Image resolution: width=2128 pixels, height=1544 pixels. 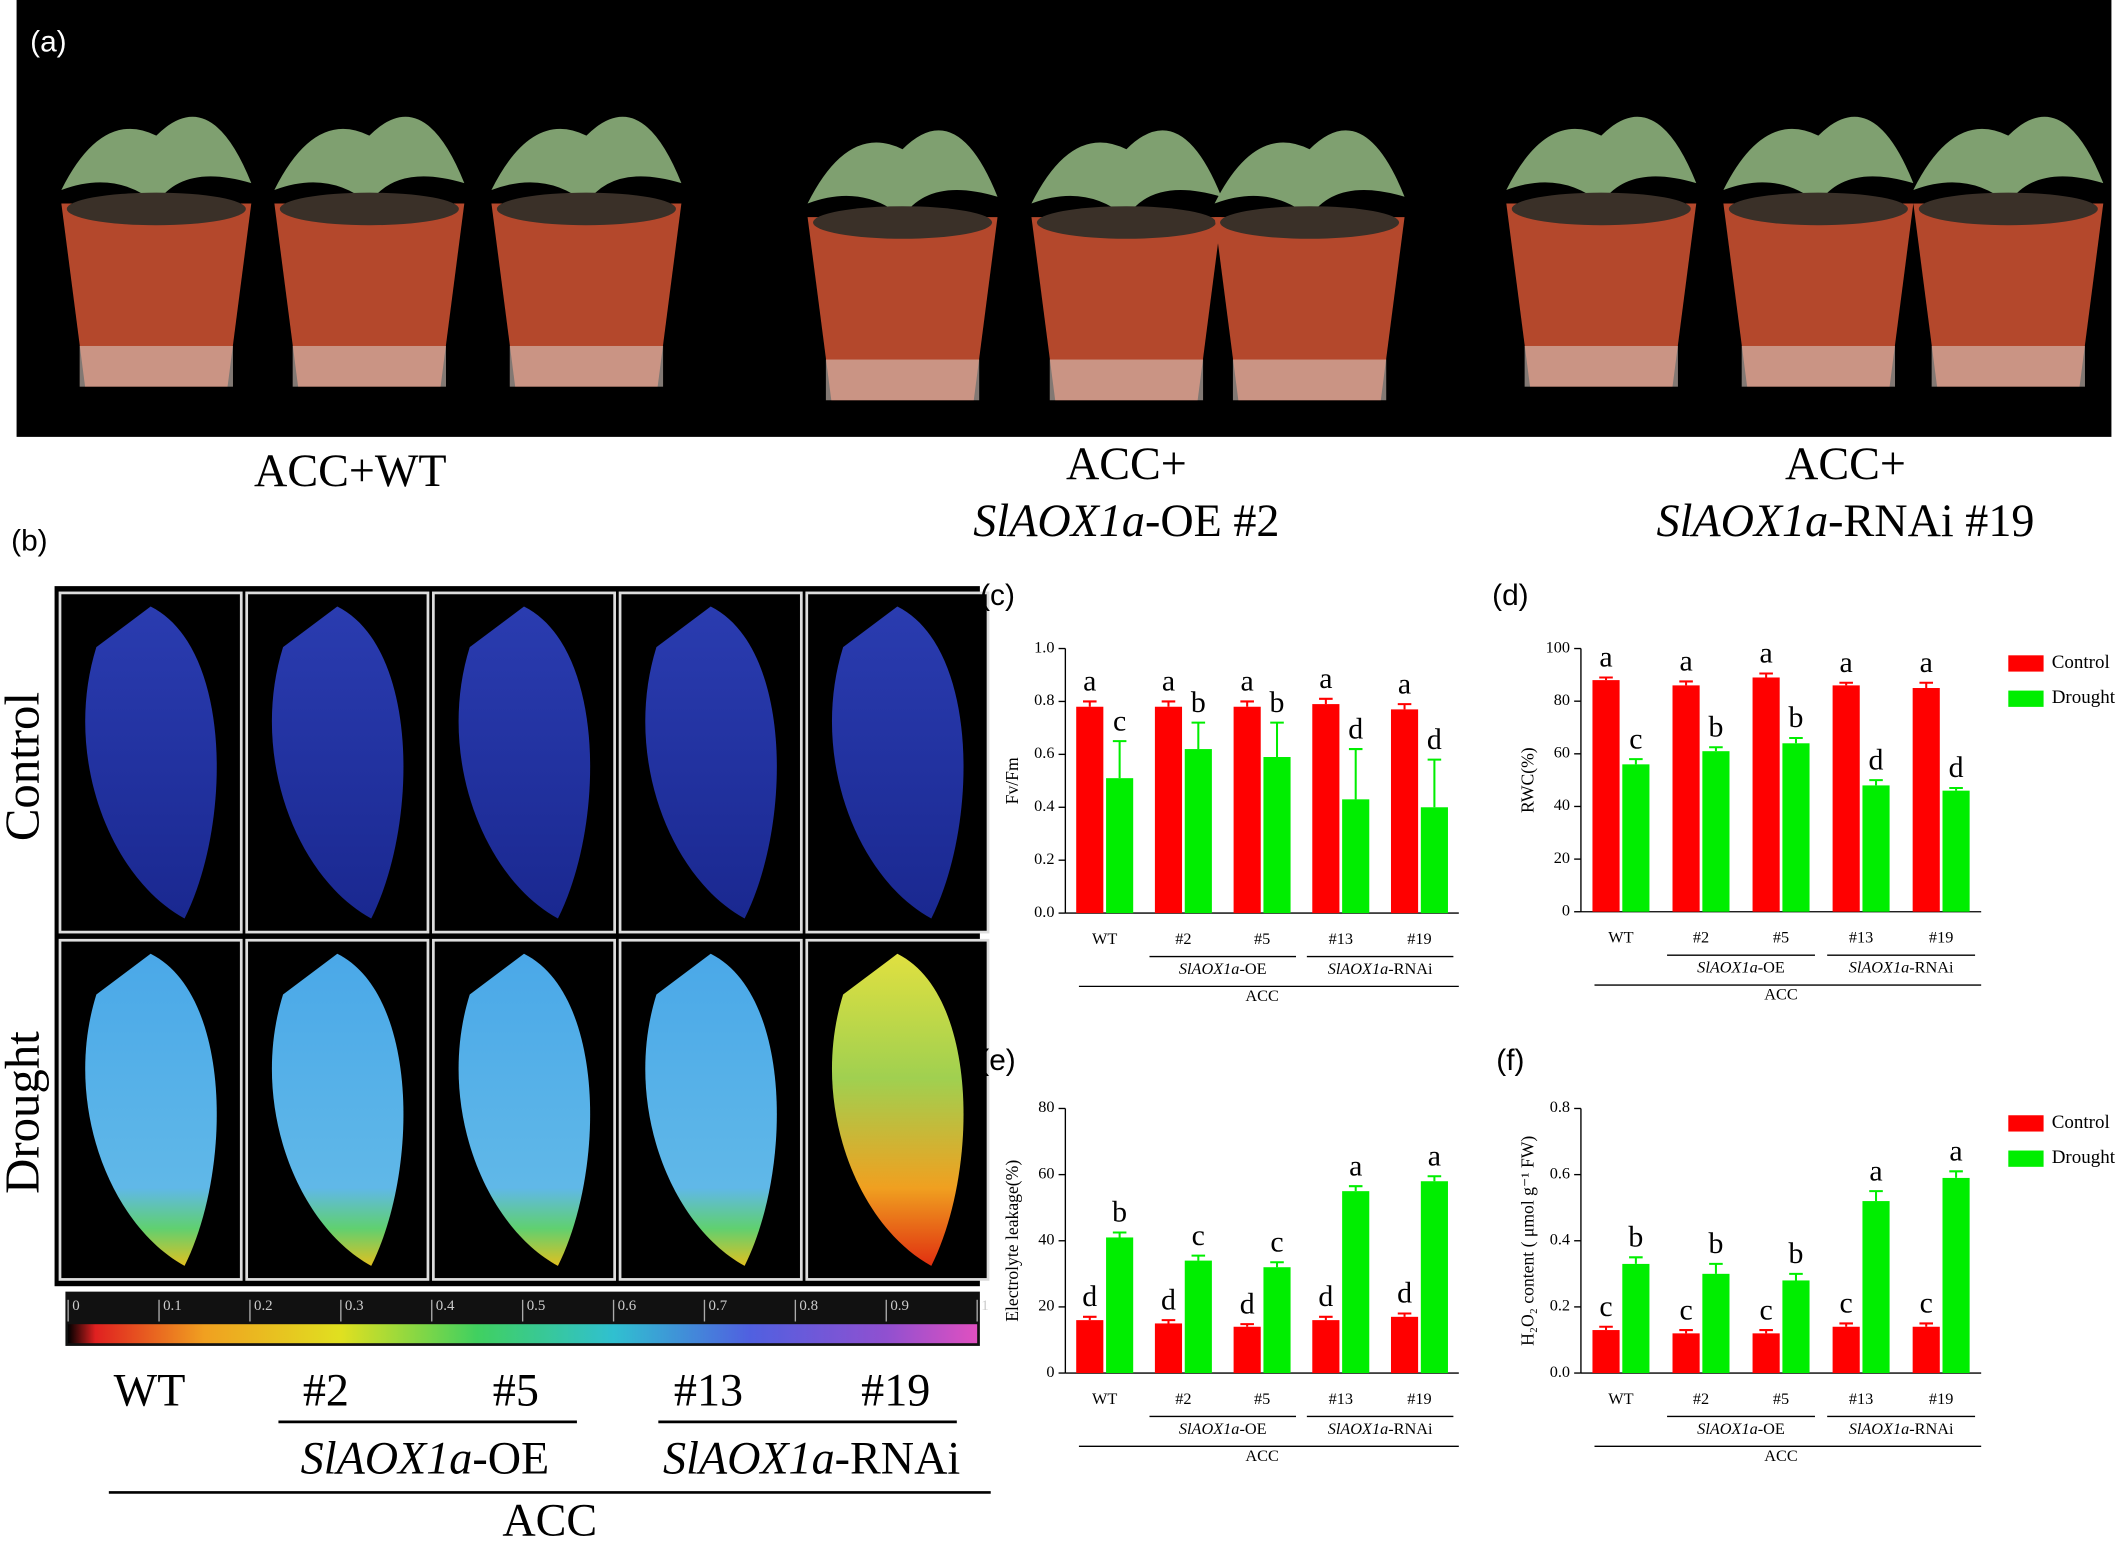 I want to click on group-label: SlAOX1a-OE #2, so click(x=1126, y=520).